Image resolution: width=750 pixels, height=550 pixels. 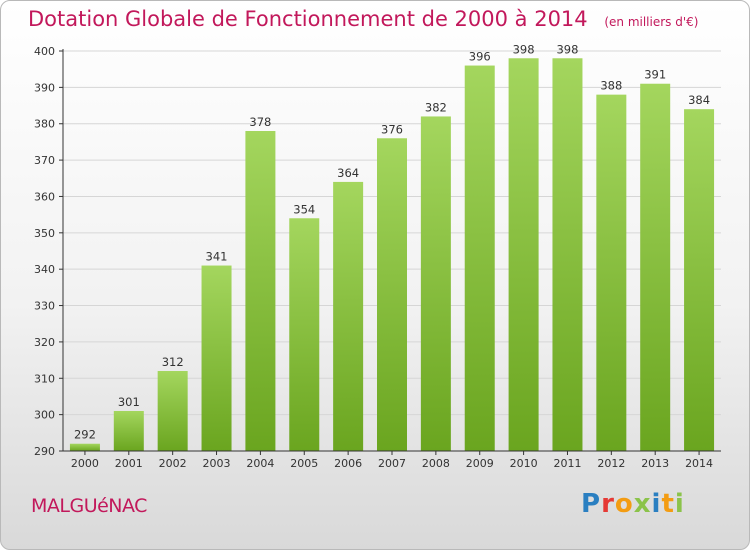 I want to click on y-tick-label: 300, so click(x=44, y=415).